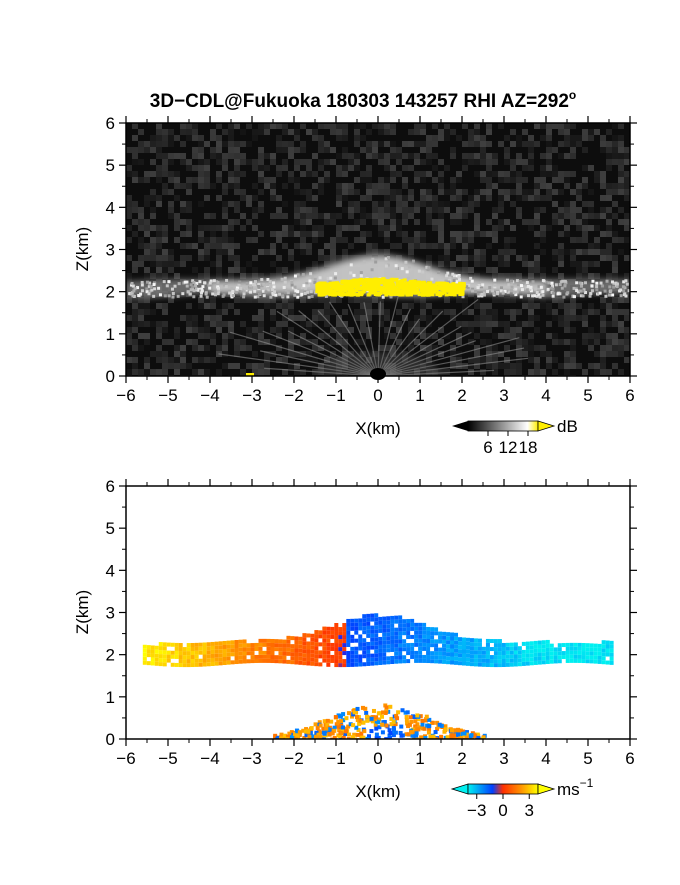  Describe the element at coordinates (461, 758) in the screenshot. I see `x-tick-label: 2` at that location.